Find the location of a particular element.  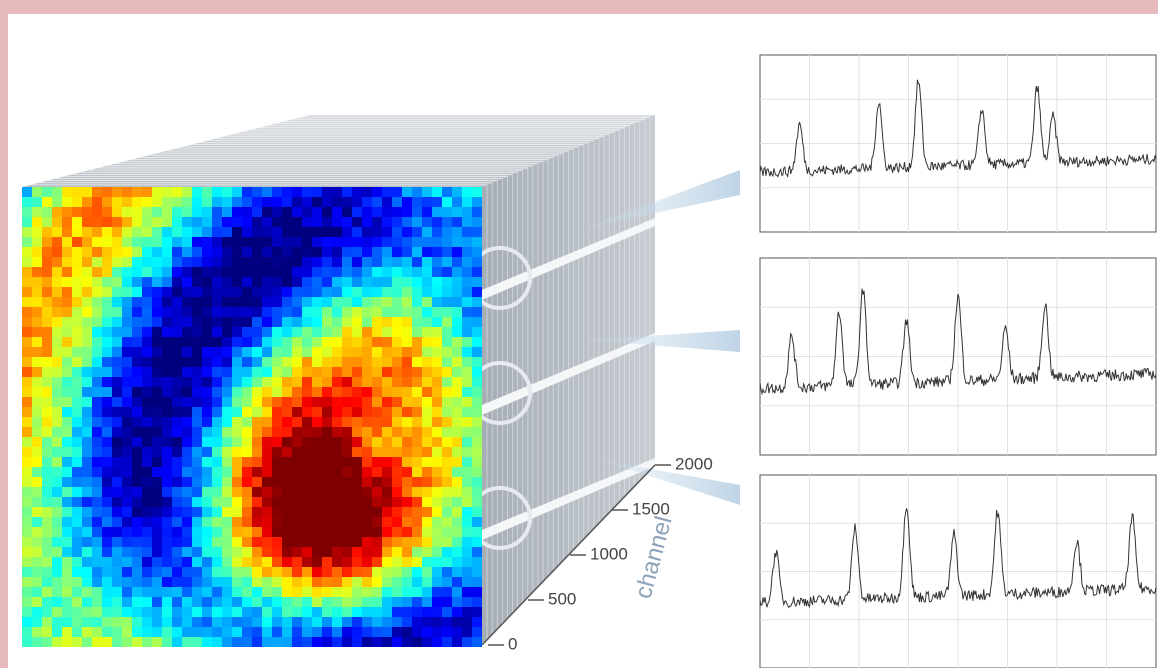

axis-tick-label: 0 is located at coordinates (512, 643).